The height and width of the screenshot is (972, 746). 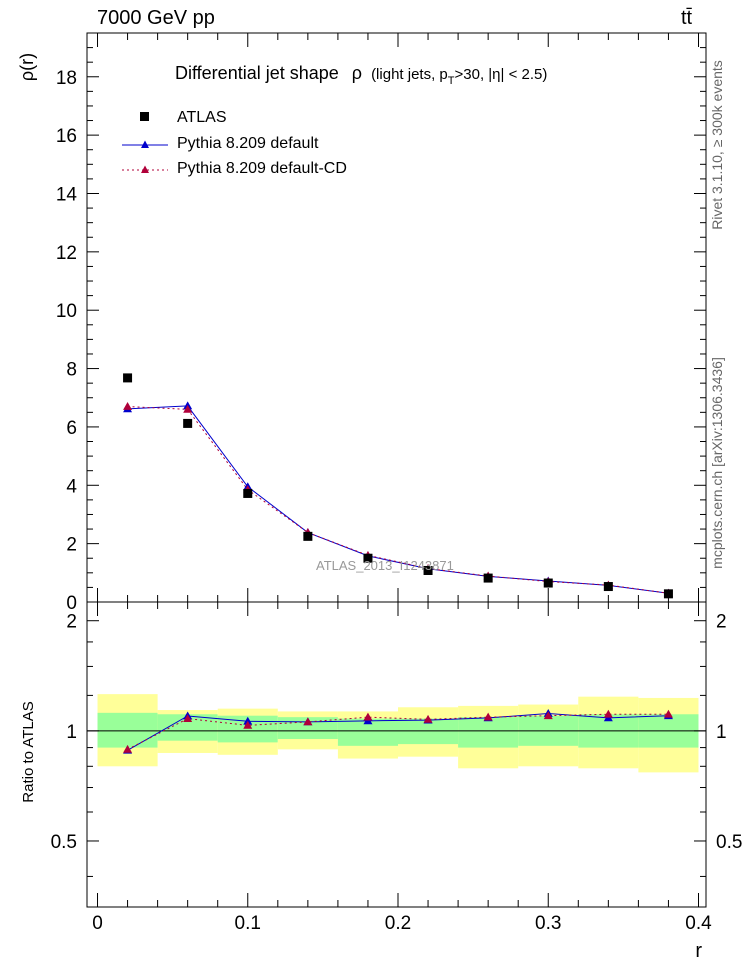 I want to click on y-tick-label: 4, so click(x=71, y=486).